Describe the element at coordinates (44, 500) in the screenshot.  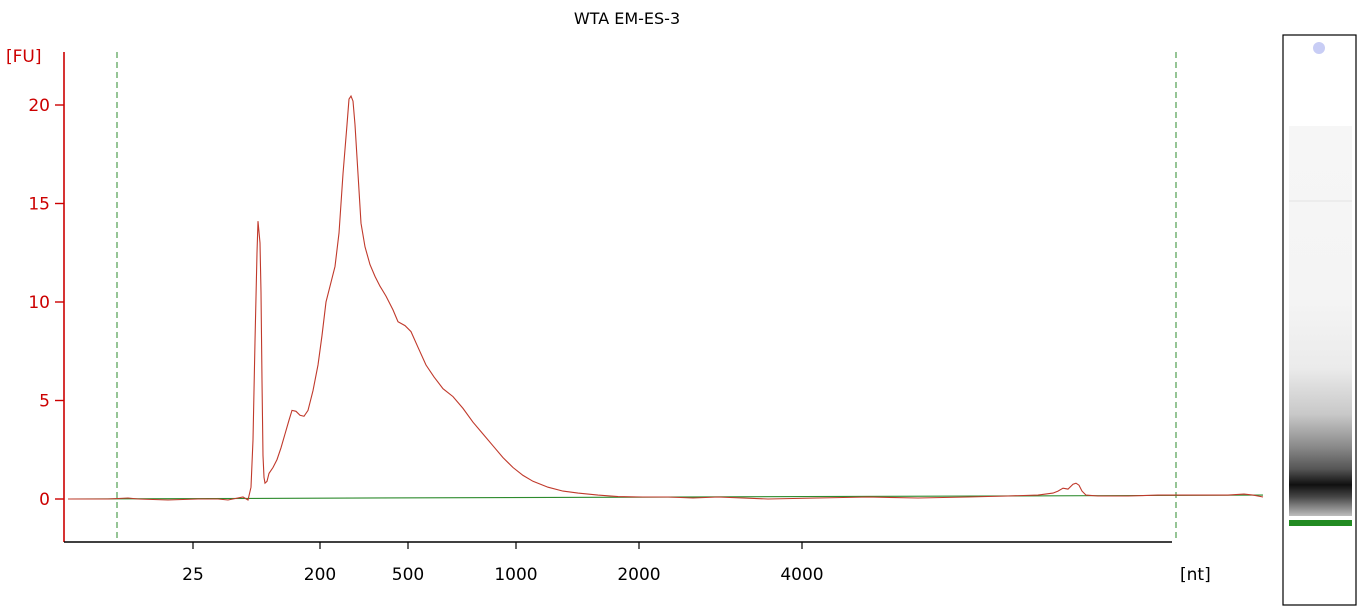
I see `y-tick-label: 0` at that location.